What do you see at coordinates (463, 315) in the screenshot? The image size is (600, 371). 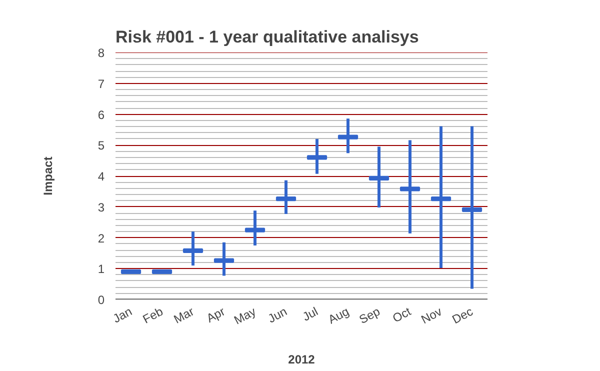 I see `x-tick-label: Dec` at bounding box center [463, 315].